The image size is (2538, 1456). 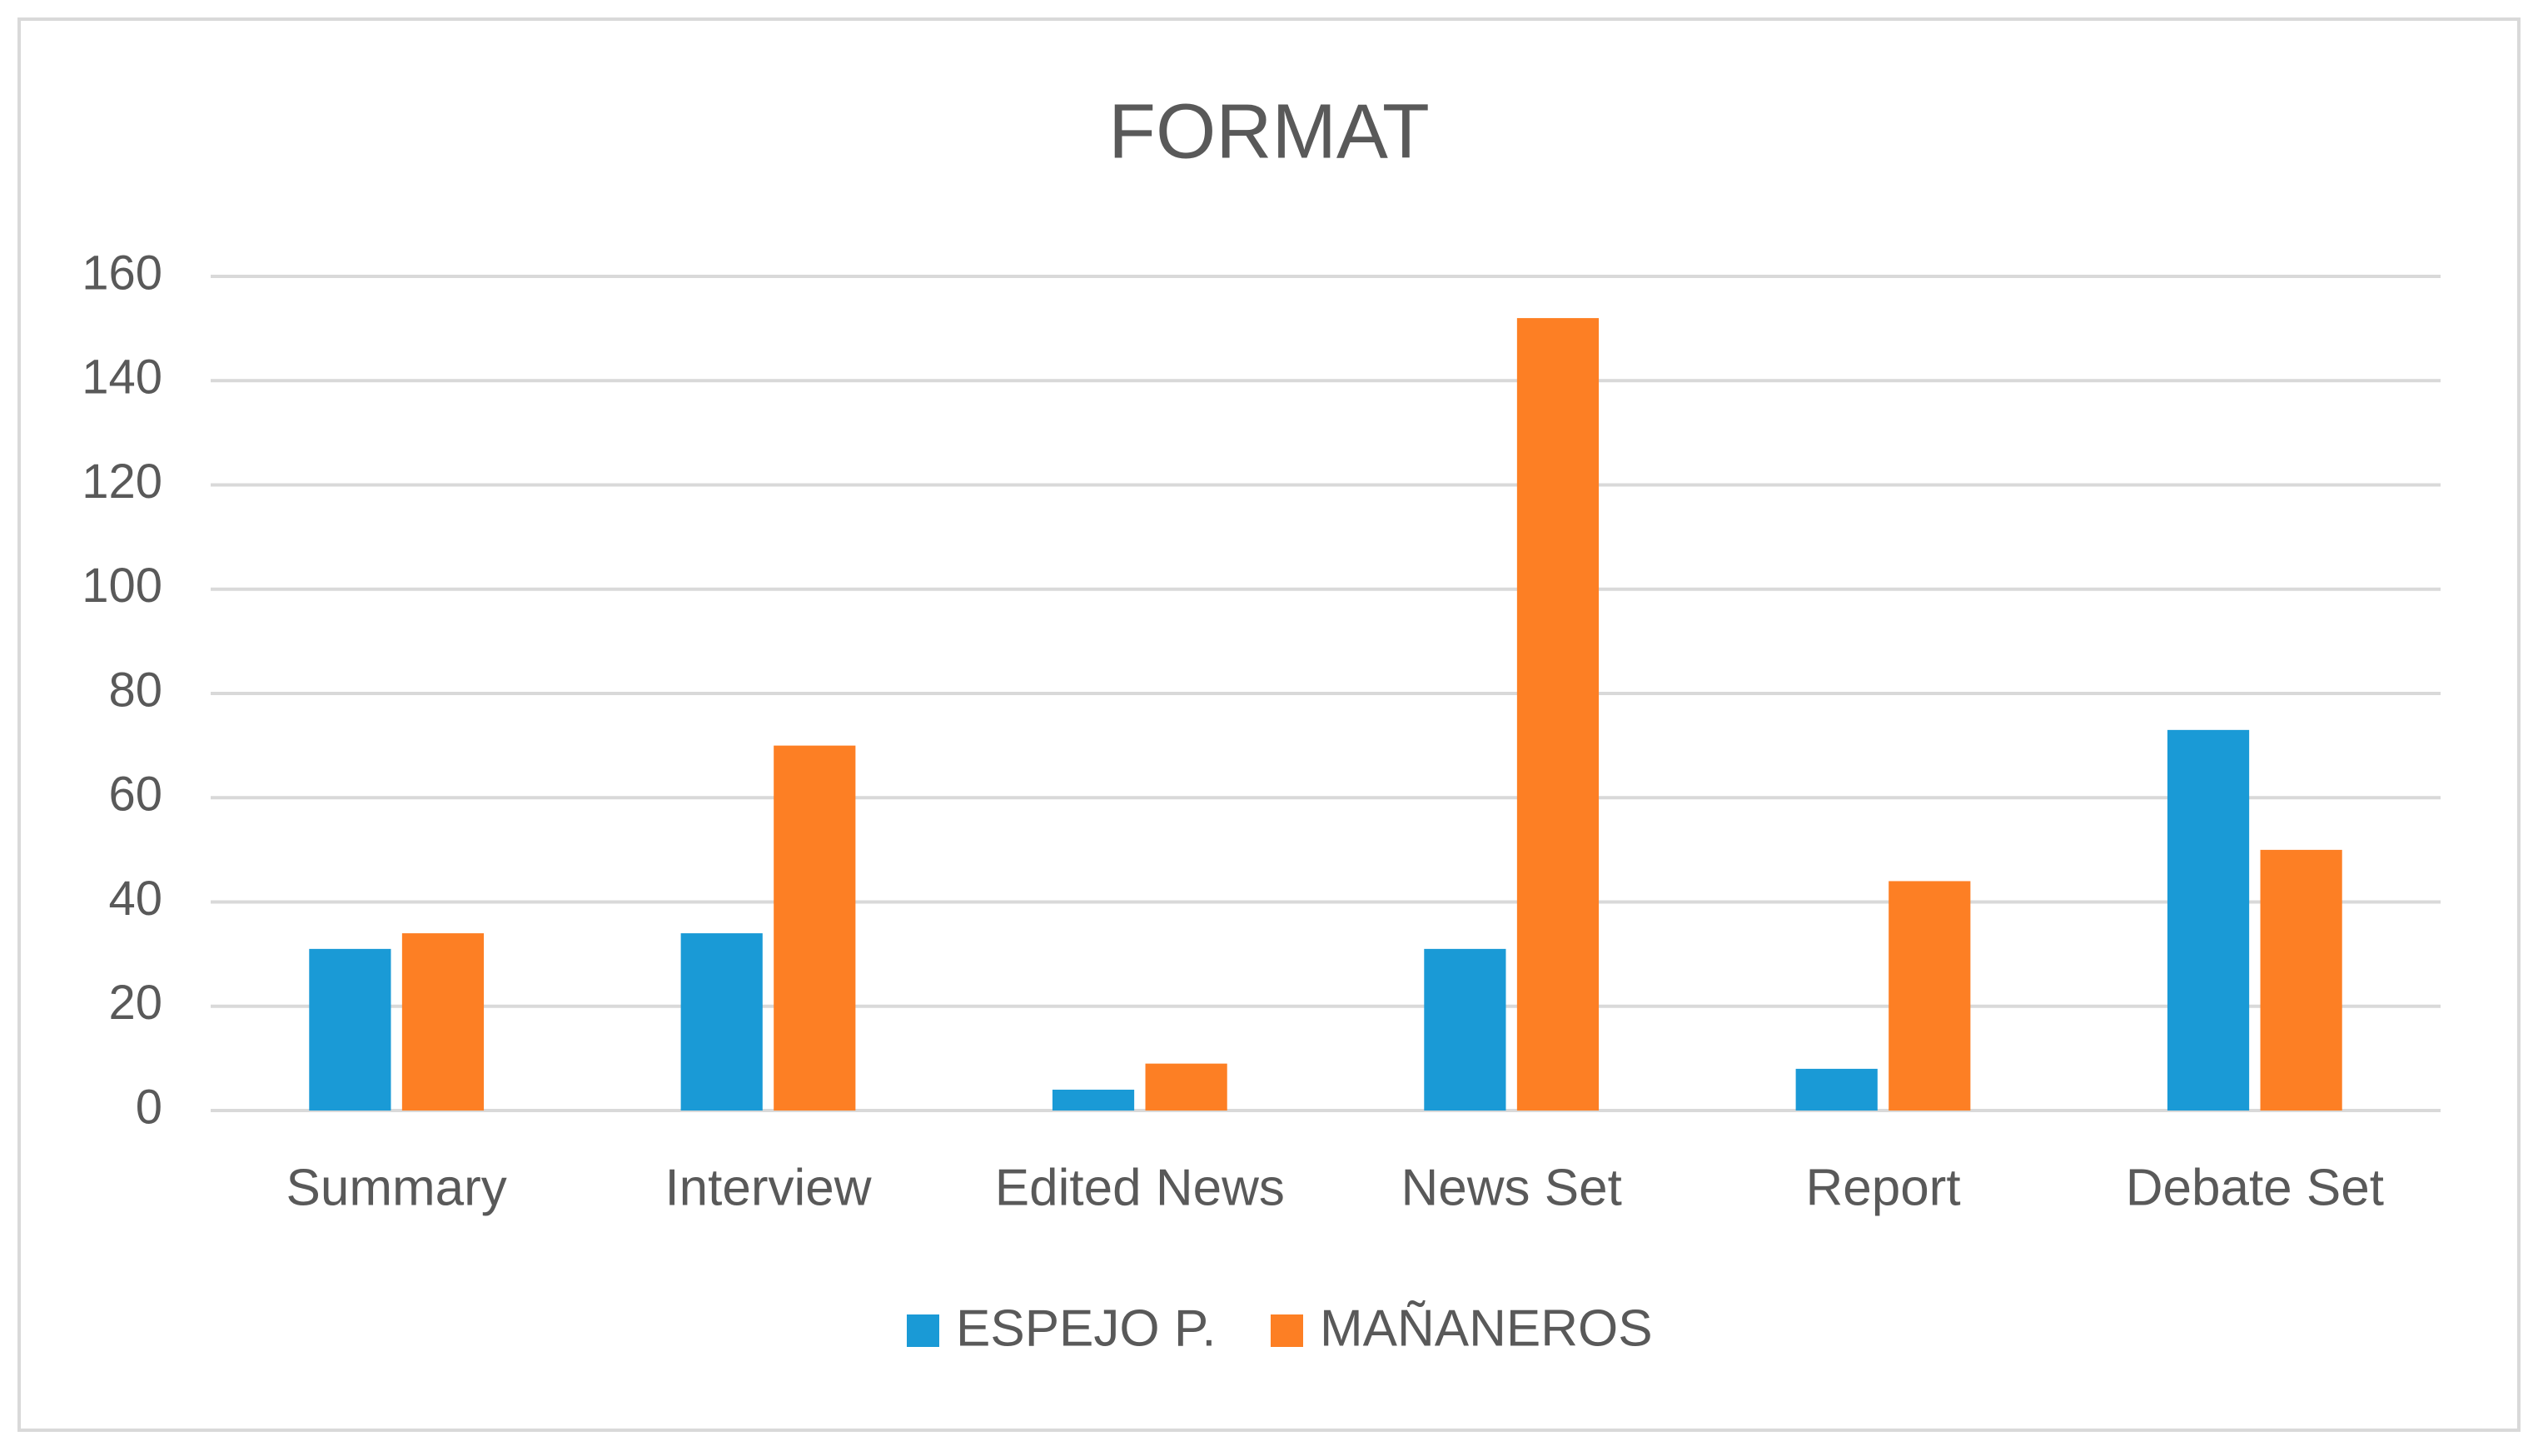 I want to click on y-tick-label: 120, so click(x=122, y=482).